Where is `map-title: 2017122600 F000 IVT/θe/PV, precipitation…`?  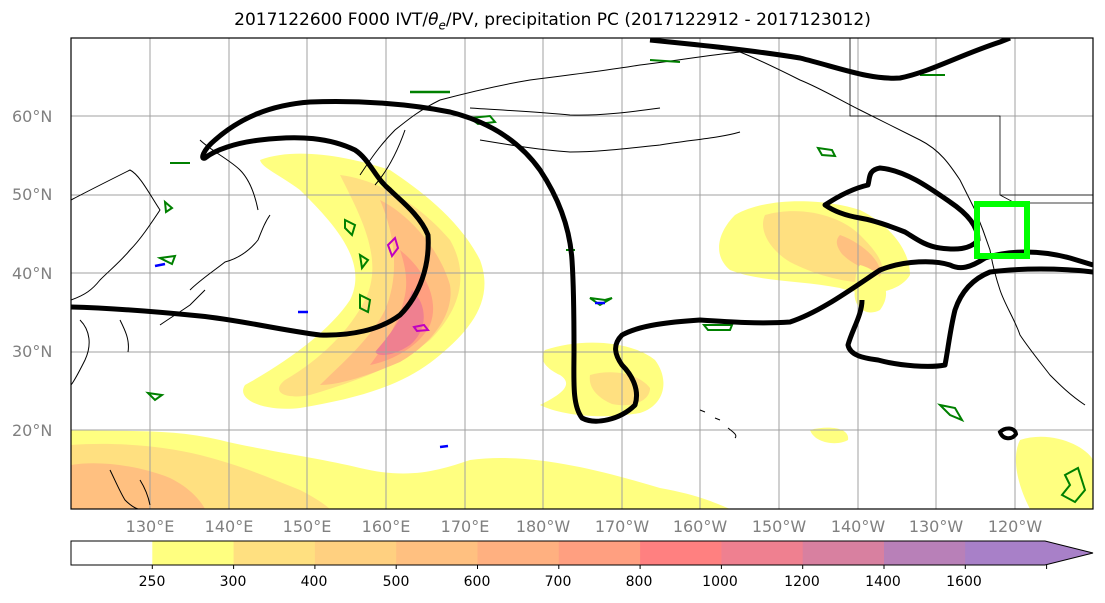 map-title: 2017122600 F000 IVT/θe/PV, precipitation… is located at coordinates (552, 21).